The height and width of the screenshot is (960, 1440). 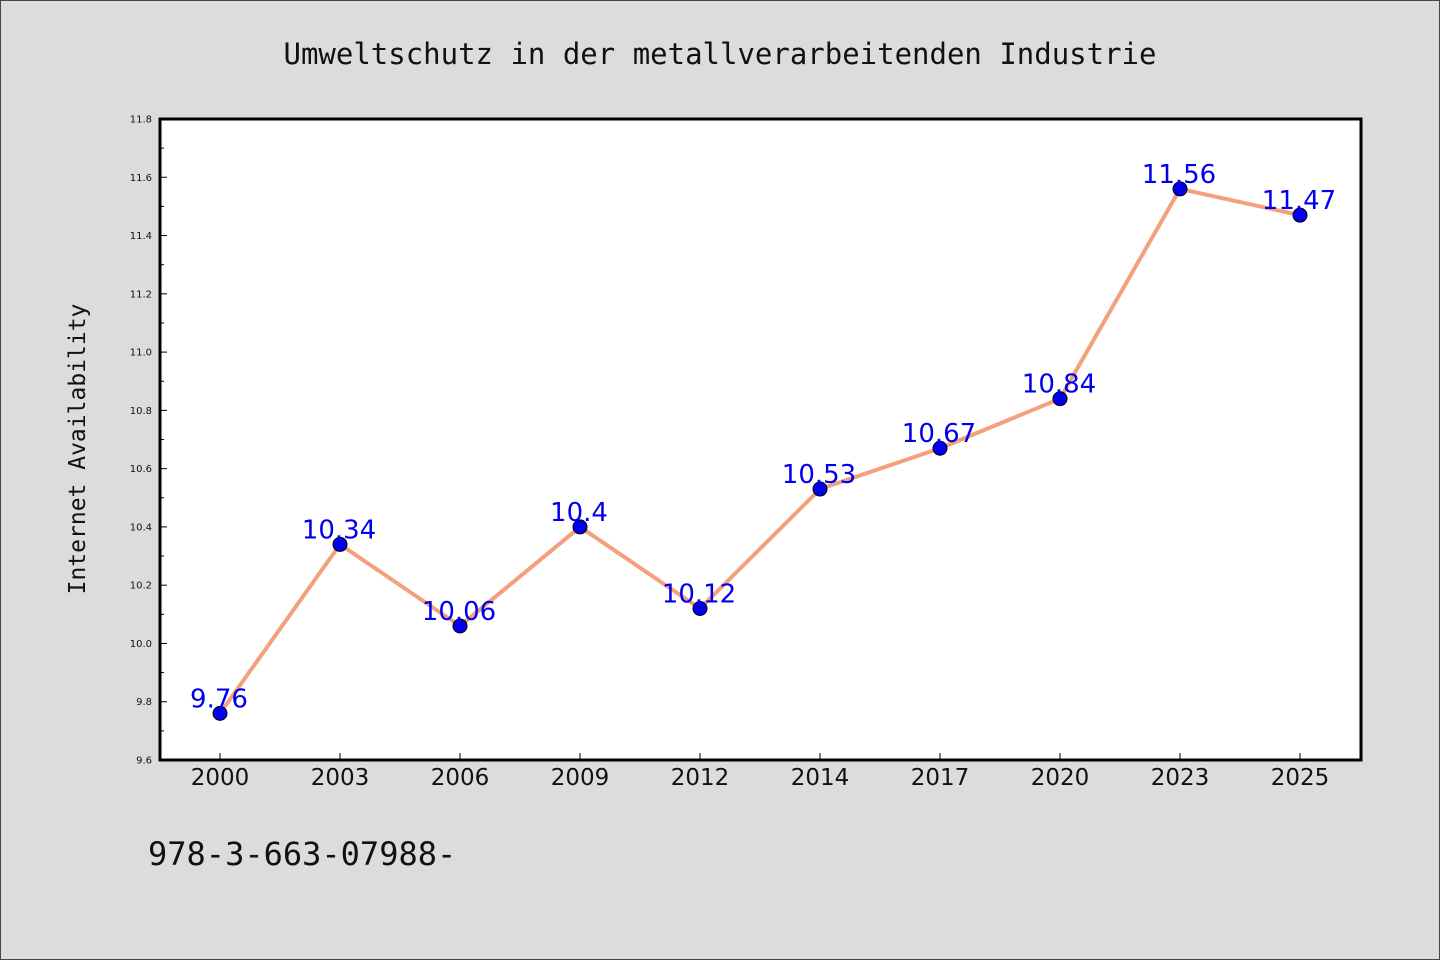 I want to click on data-label: 10.06, so click(x=459, y=612).